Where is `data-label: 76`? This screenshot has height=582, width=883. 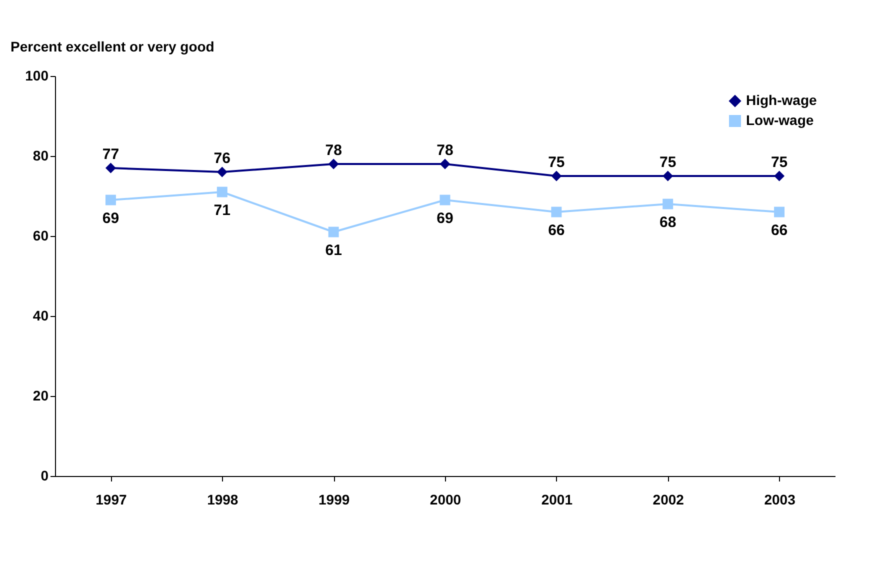
data-label: 76 is located at coordinates (222, 158).